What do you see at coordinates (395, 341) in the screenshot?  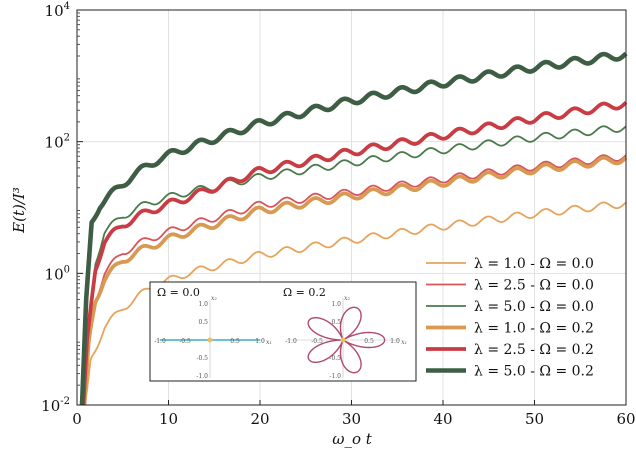 I see `inset-right-x-tick-3: 1.0` at bounding box center [395, 341].